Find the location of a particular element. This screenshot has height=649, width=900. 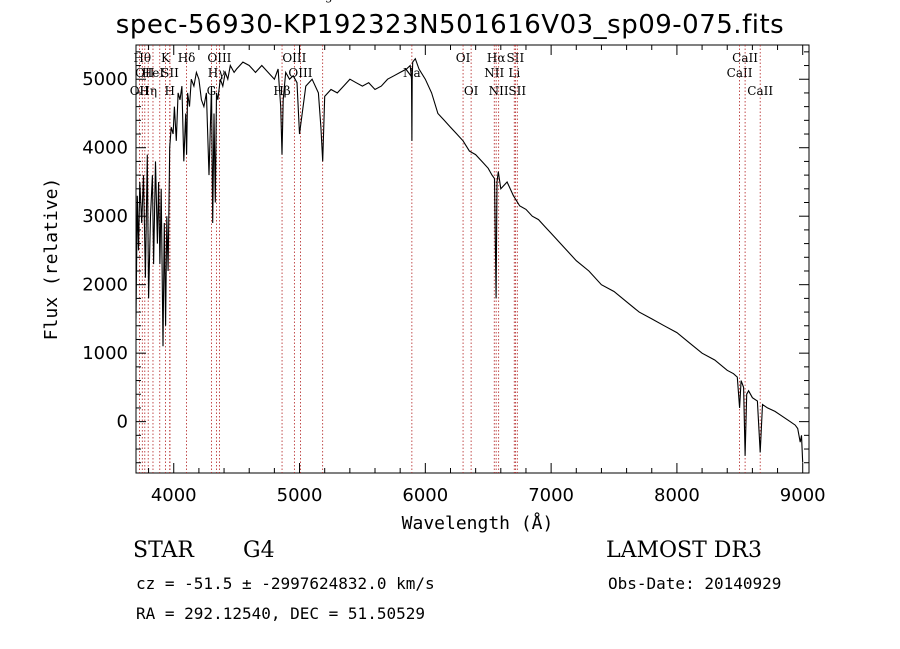

x-tick-label: 4000 is located at coordinates (174, 495).